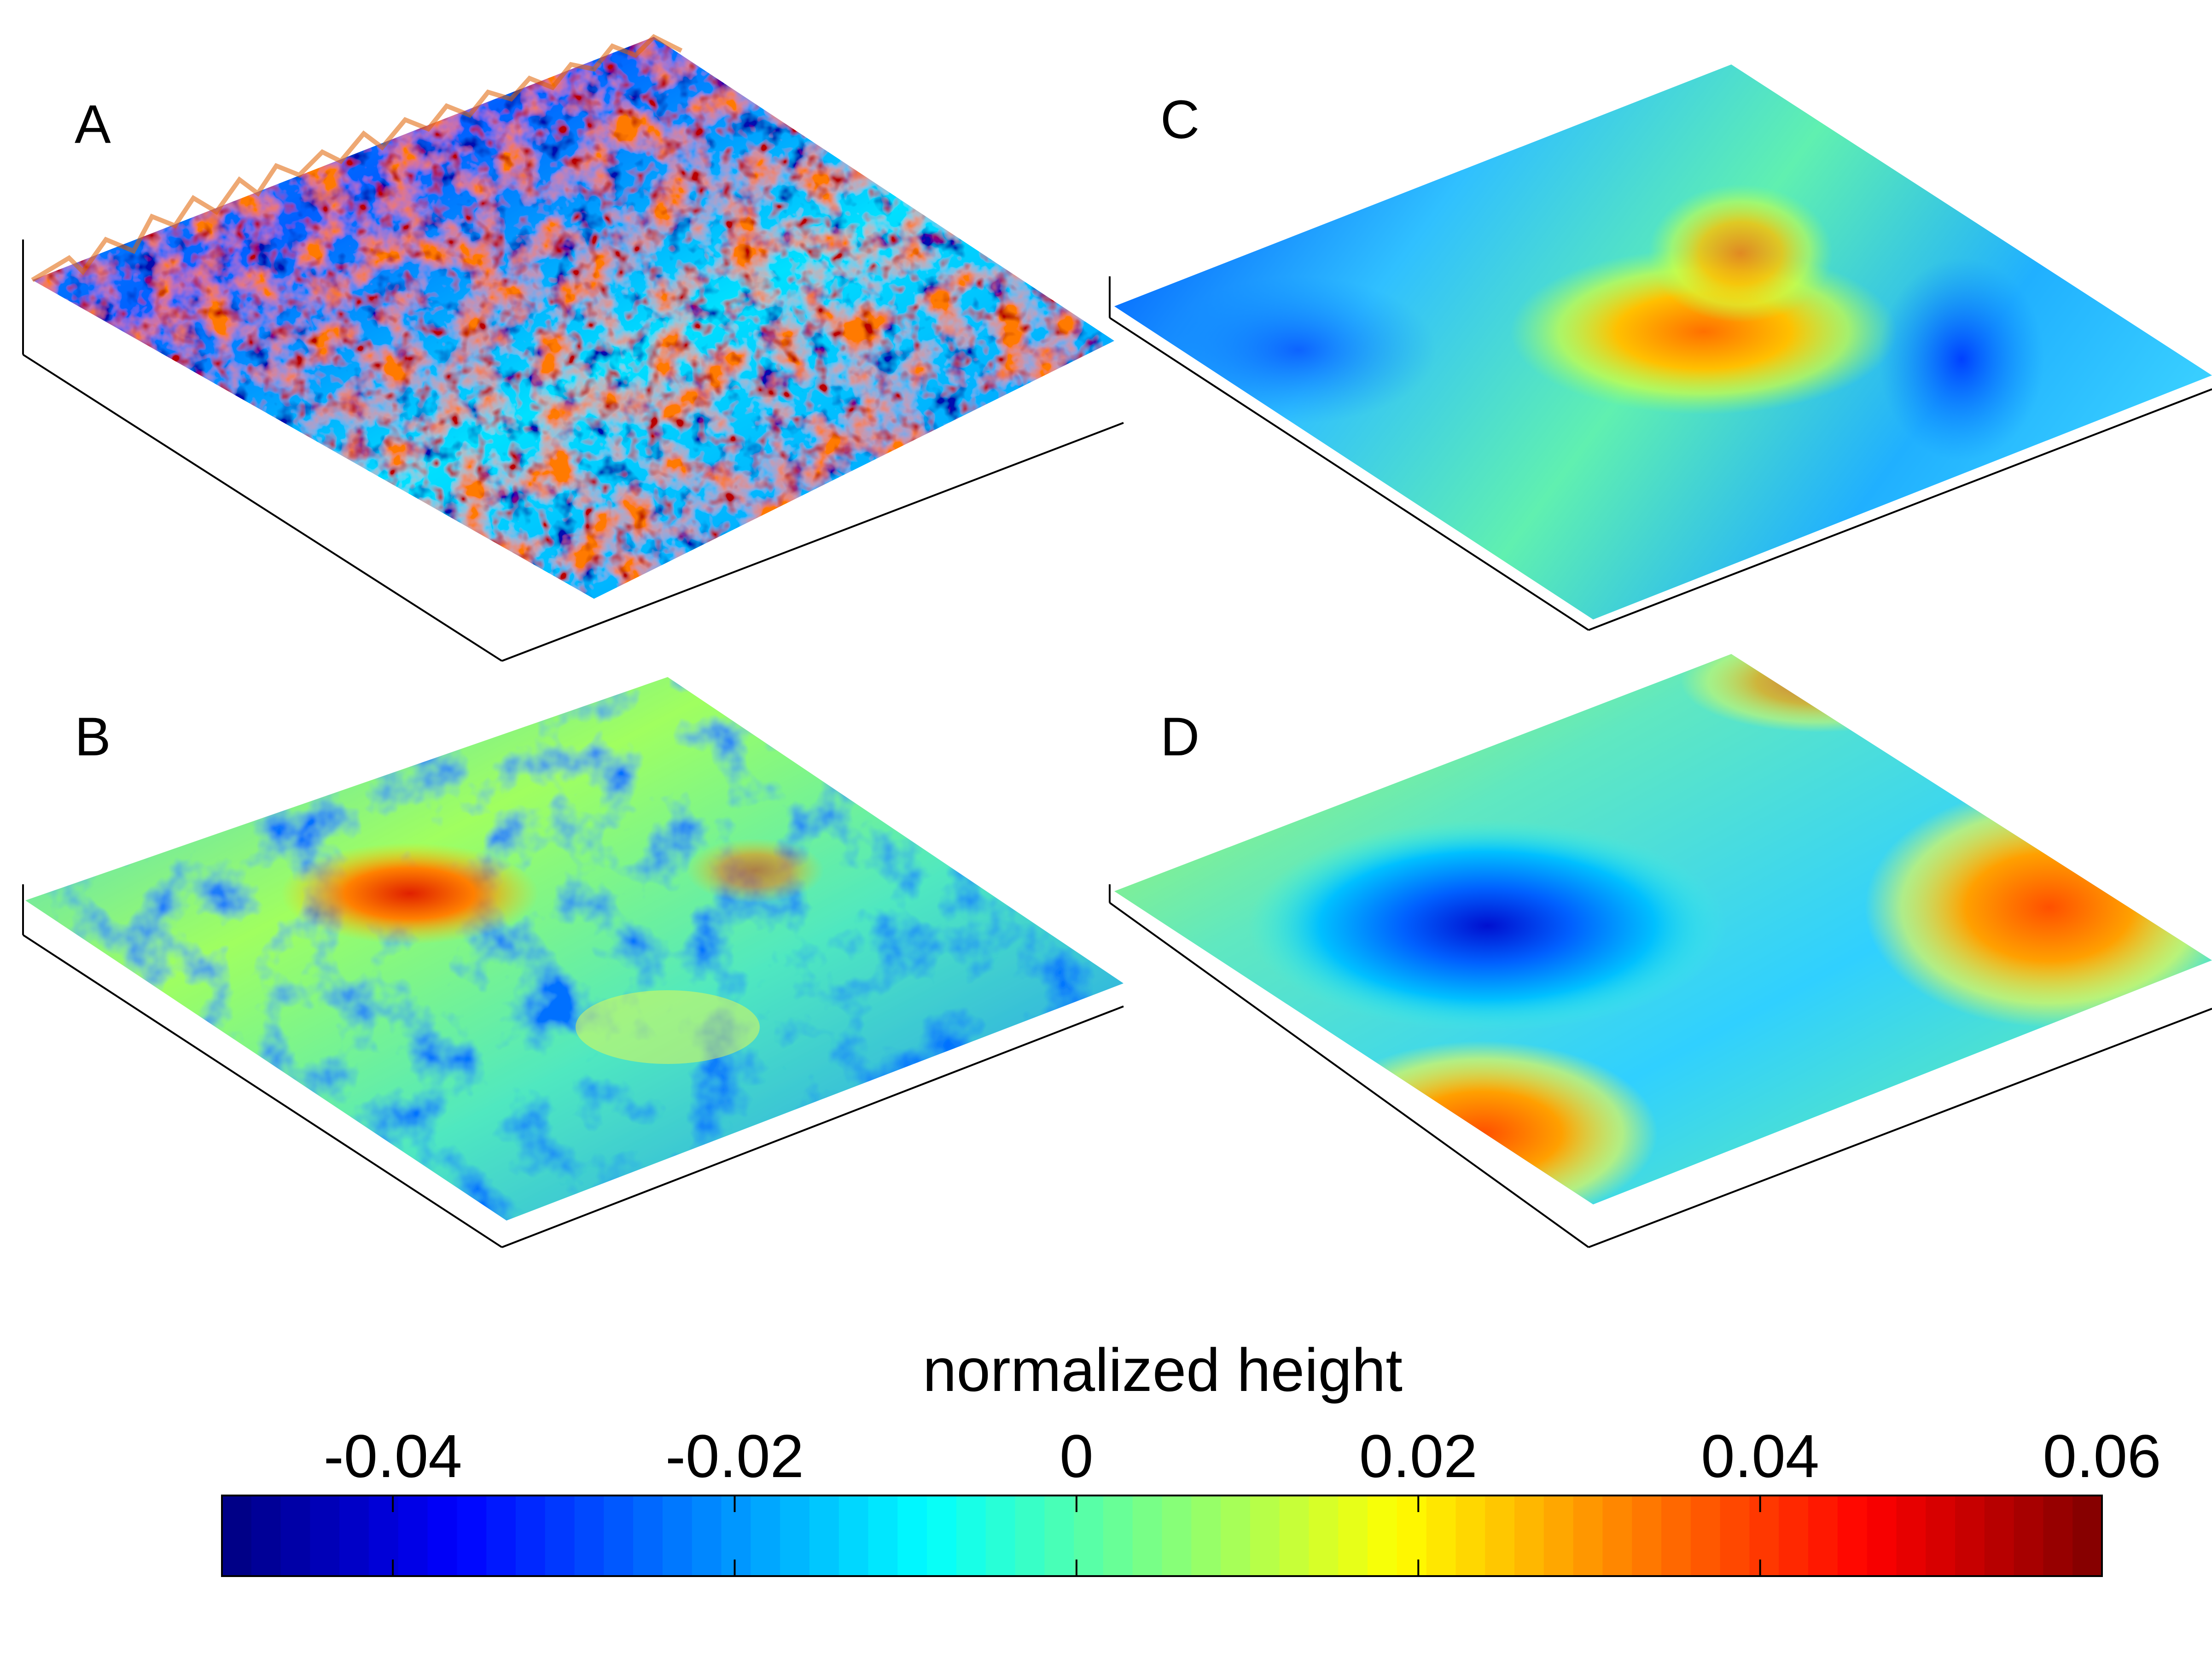  What do you see at coordinates (1076, 1456) in the screenshot?
I see `colorbar-tick-label: 0` at bounding box center [1076, 1456].